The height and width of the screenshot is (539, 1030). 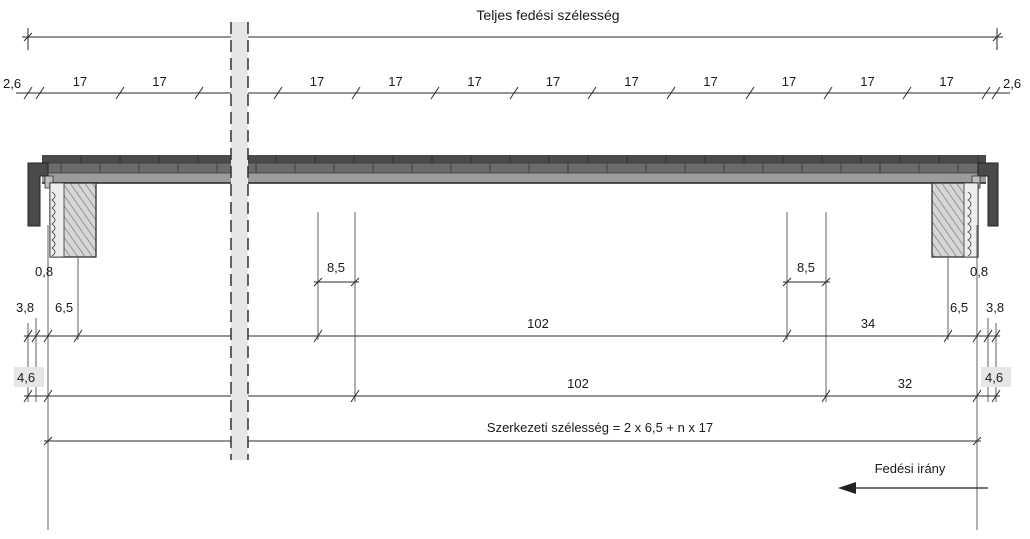 What do you see at coordinates (512, 39) in the screenshot?
I see `overall-width-dimension` at bounding box center [512, 39].